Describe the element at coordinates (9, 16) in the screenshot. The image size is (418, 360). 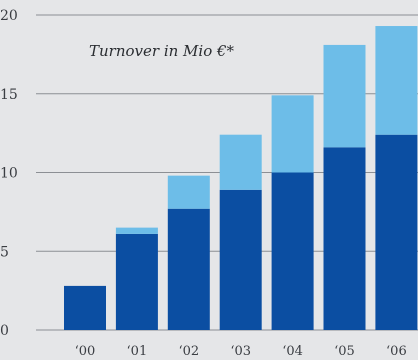
I see `y-tick-label: 20` at that location.